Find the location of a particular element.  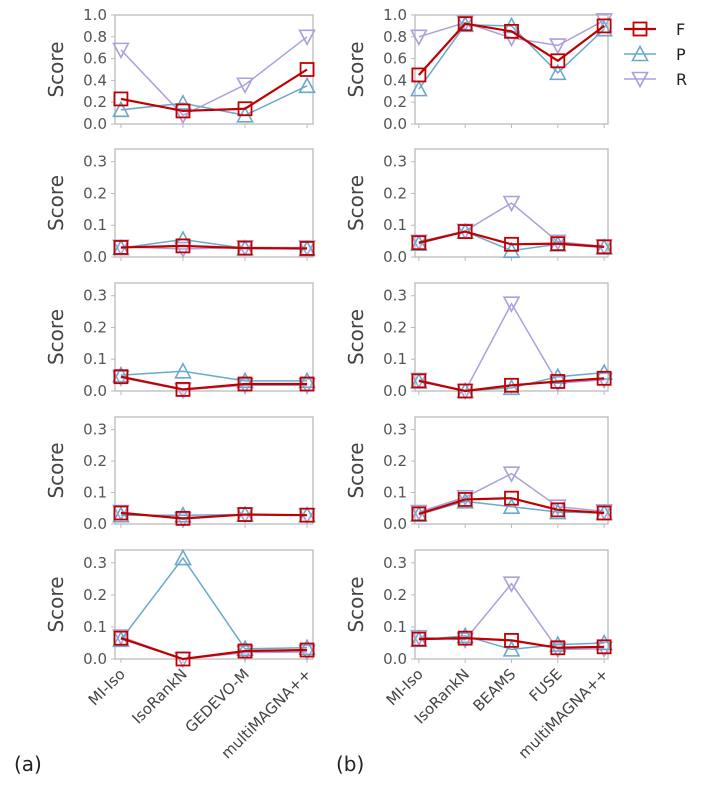

panel-label-b: (b) is located at coordinates (350, 764).